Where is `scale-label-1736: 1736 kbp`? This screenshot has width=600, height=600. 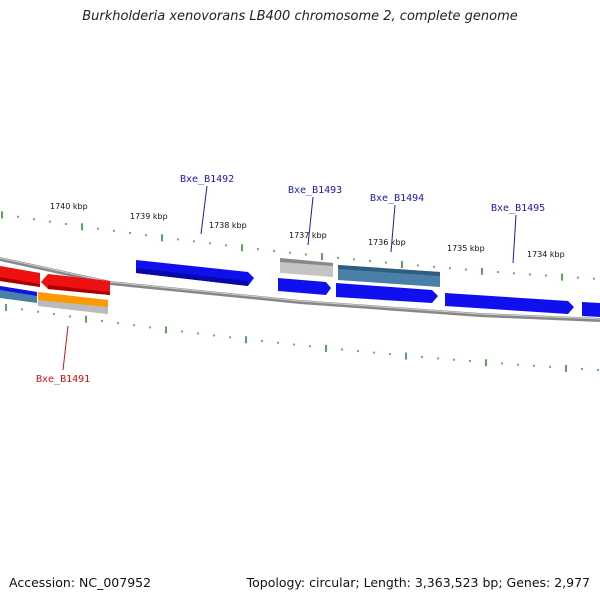 scale-label-1736: 1736 kbp is located at coordinates (387, 242).